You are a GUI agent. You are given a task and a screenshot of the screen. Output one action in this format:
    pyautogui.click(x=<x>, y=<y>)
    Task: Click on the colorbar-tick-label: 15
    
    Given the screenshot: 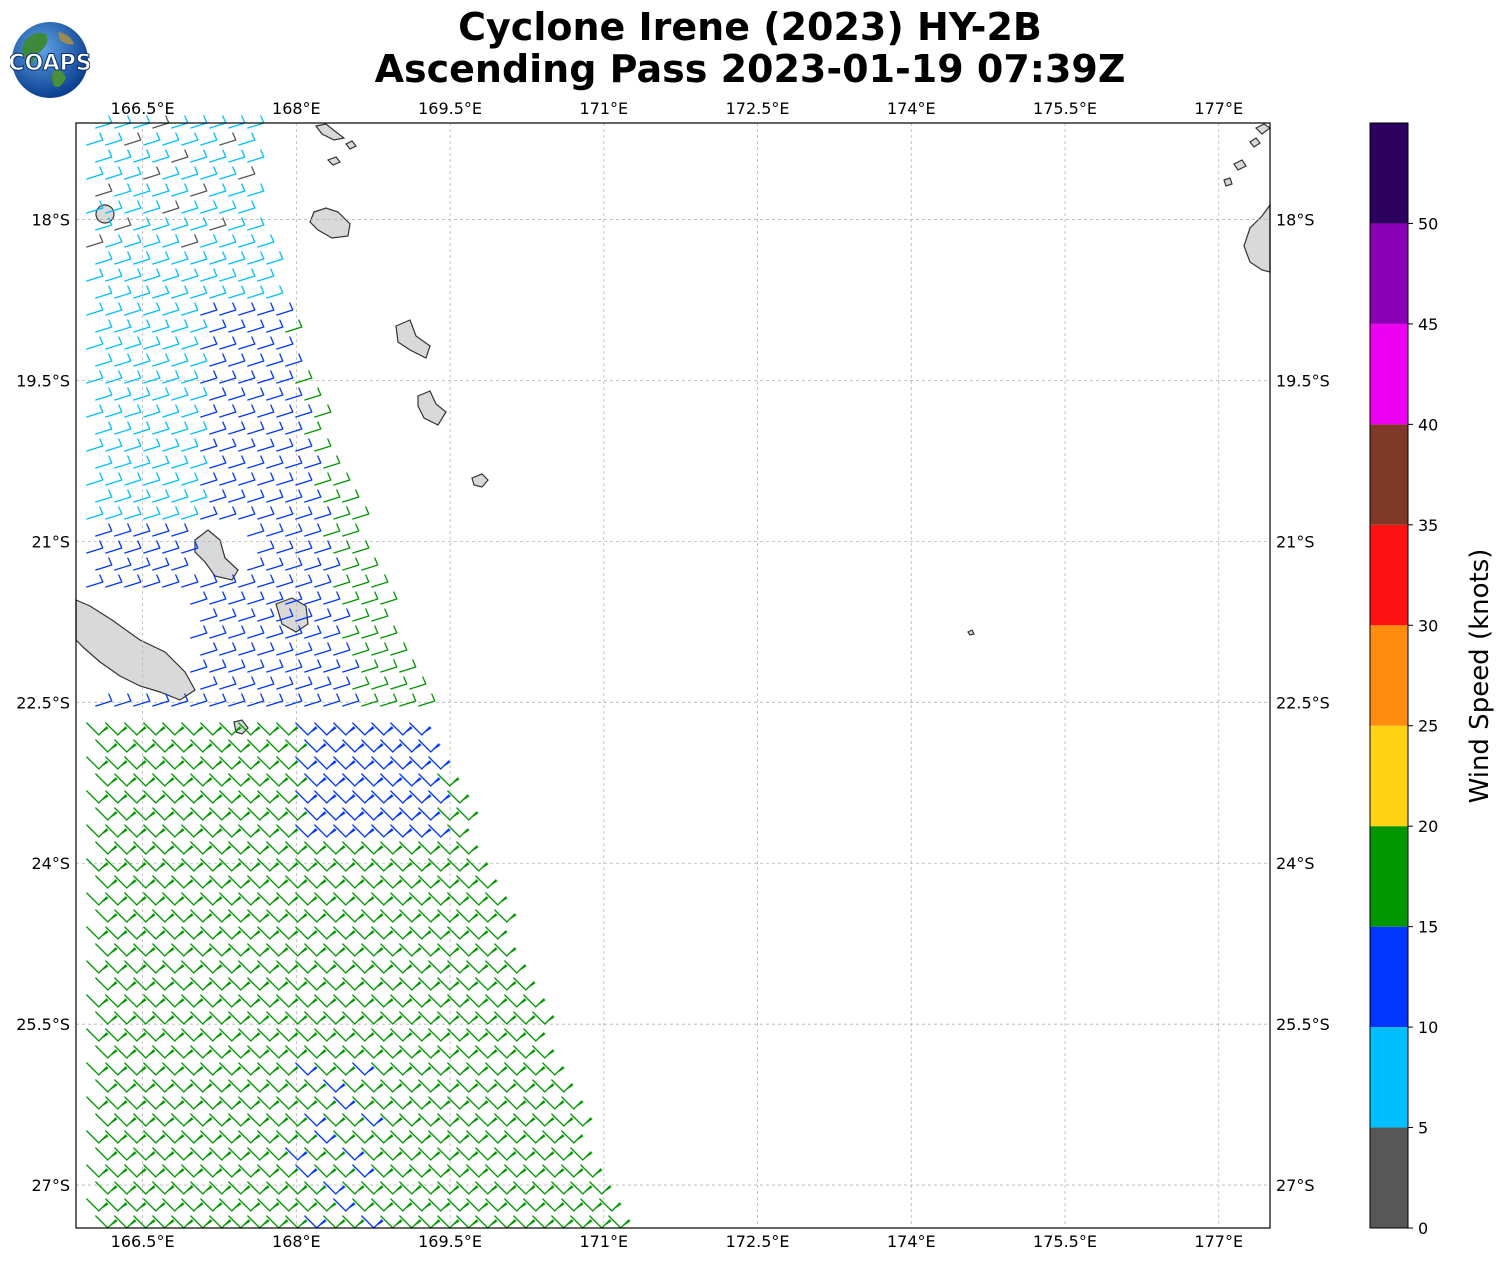 What is the action you would take?
    pyautogui.click(x=1428, y=927)
    